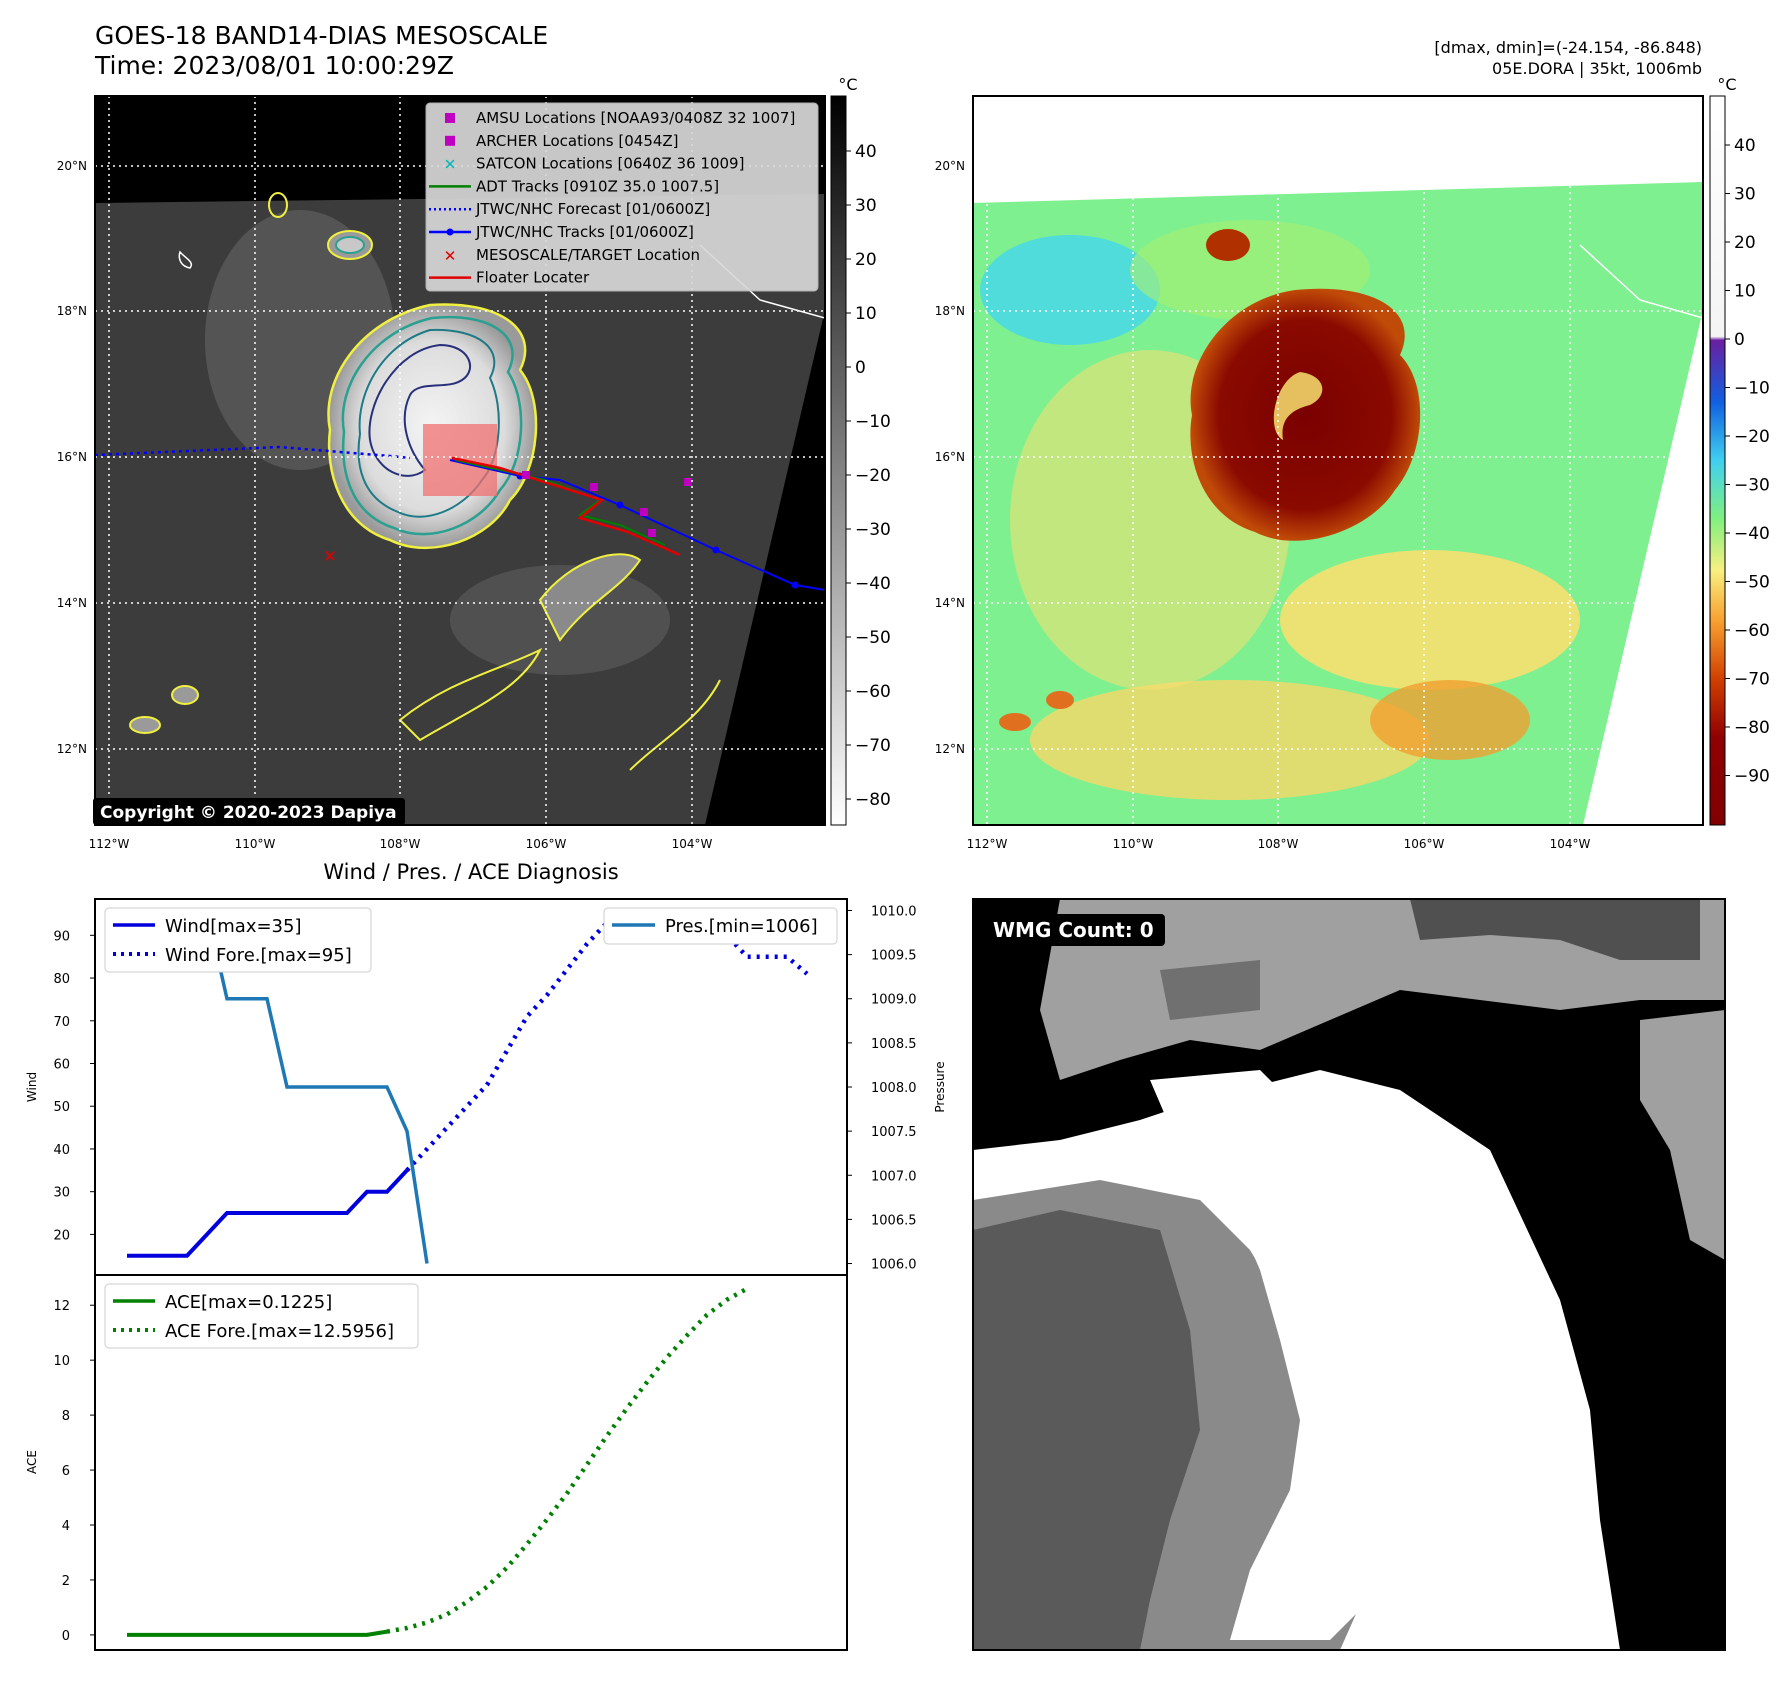  What do you see at coordinates (1752, 728) in the screenshot?
I see `color-cbar-tick-label: −80` at bounding box center [1752, 728].